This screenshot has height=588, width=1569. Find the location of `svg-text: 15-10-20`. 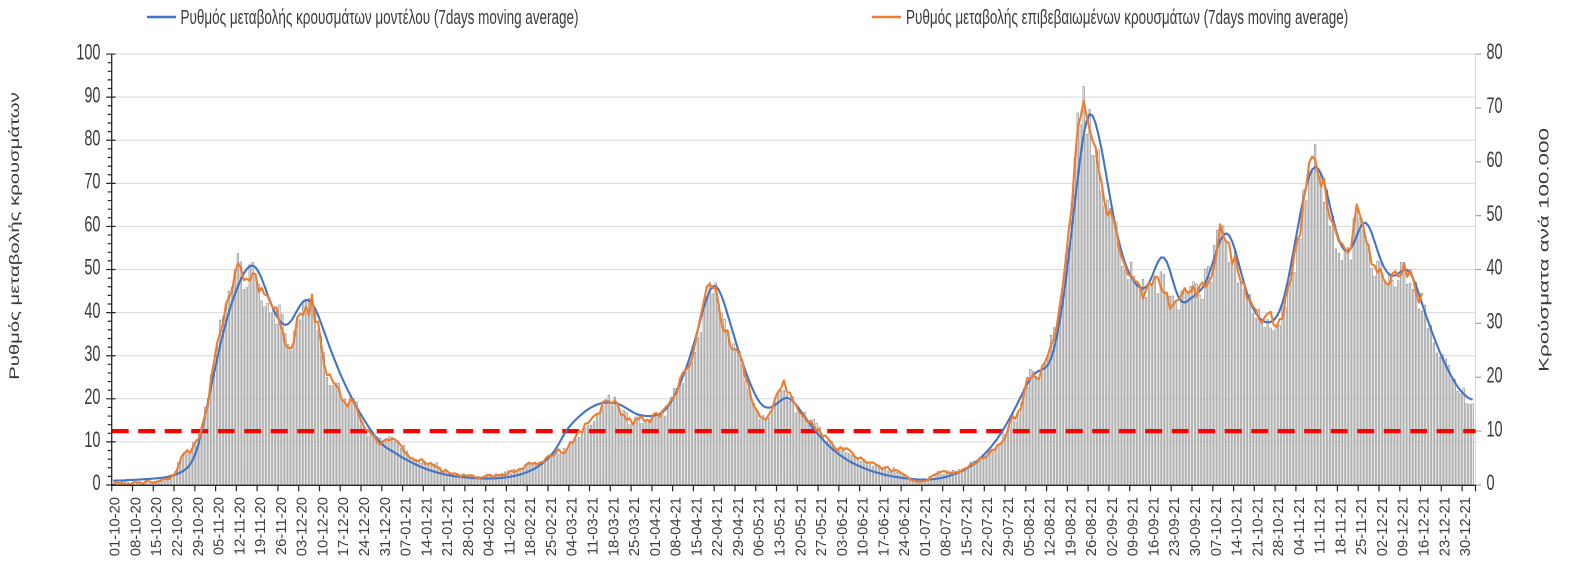

svg-text: 15-10-20 is located at coordinates (157, 526).